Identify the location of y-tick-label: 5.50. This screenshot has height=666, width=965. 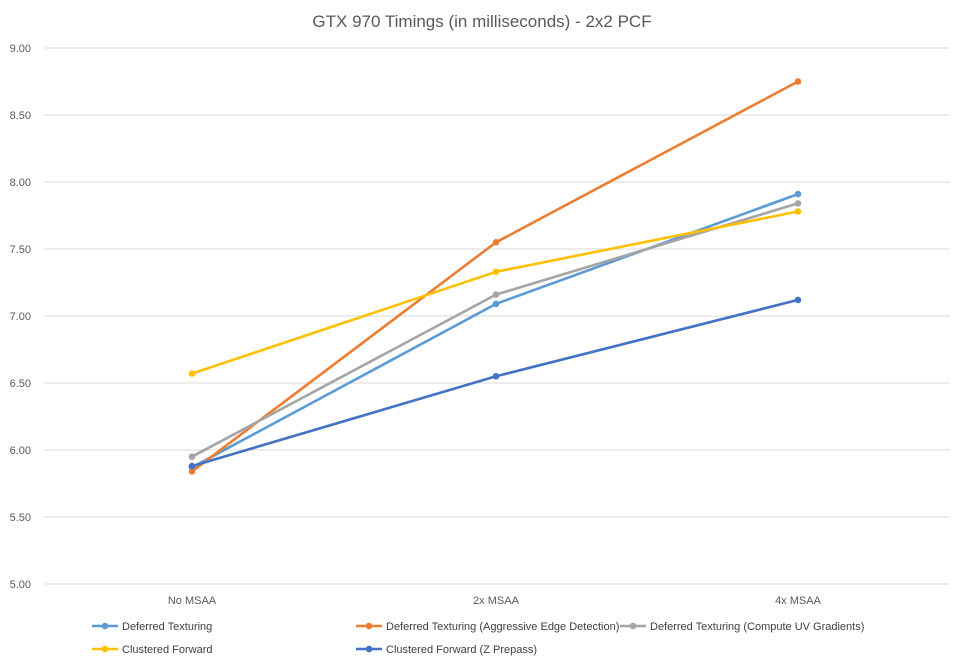
(20, 518).